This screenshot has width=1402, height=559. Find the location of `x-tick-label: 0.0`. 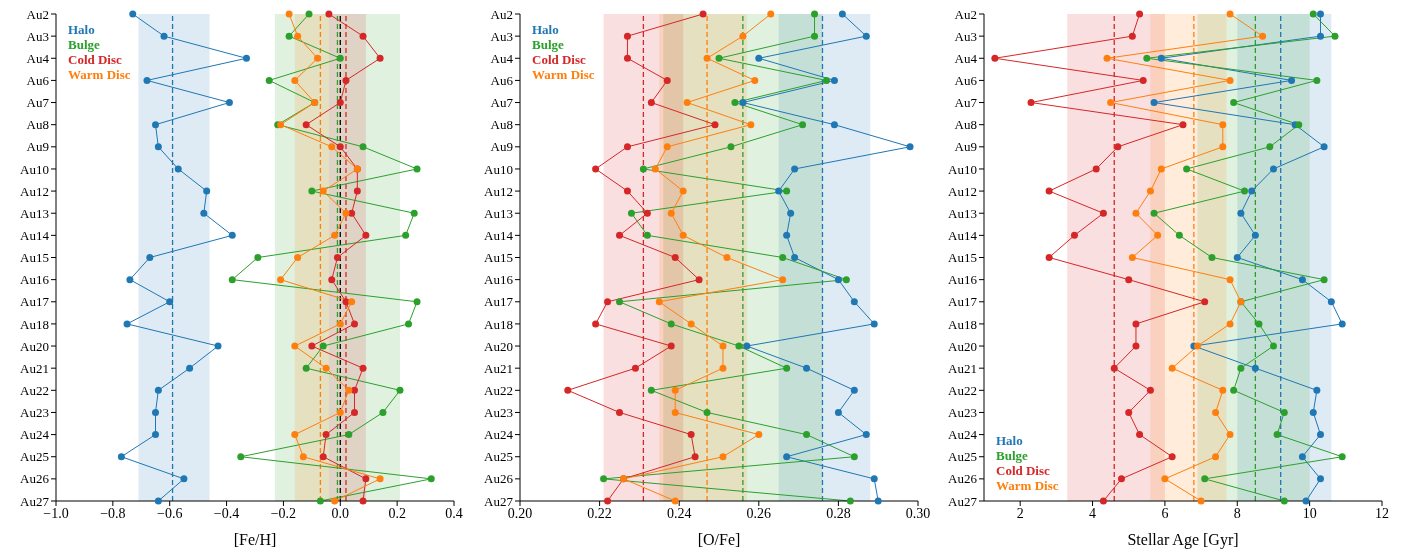

x-tick-label: 0.0 is located at coordinates (340, 513).